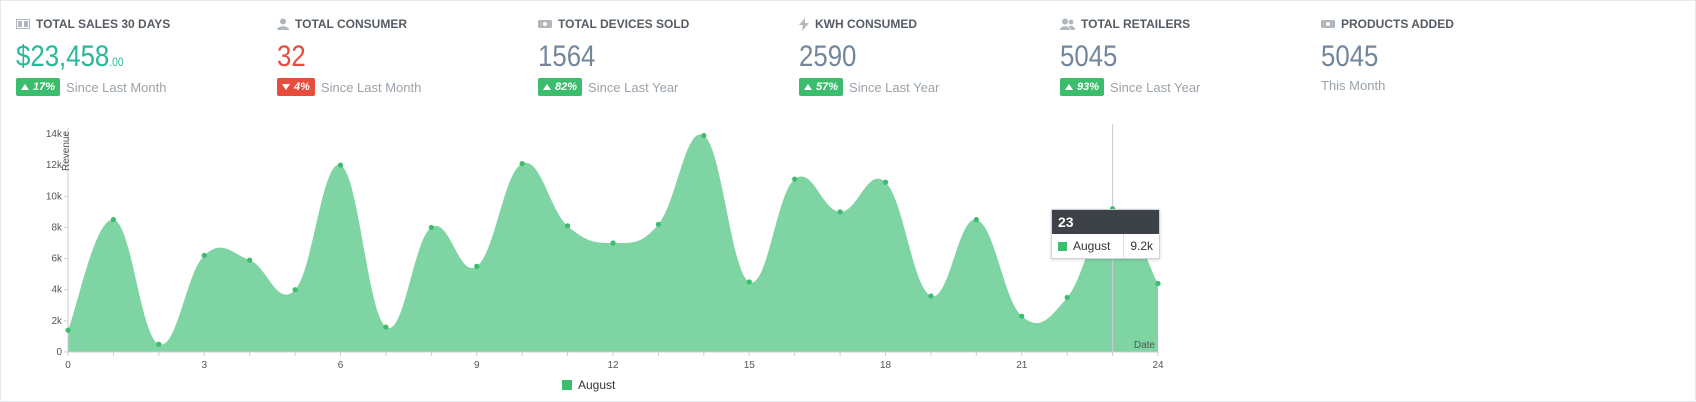 The width and height of the screenshot is (1696, 402). I want to click on tile-title: TOTAL SALES 30 DAYS, so click(103, 24).